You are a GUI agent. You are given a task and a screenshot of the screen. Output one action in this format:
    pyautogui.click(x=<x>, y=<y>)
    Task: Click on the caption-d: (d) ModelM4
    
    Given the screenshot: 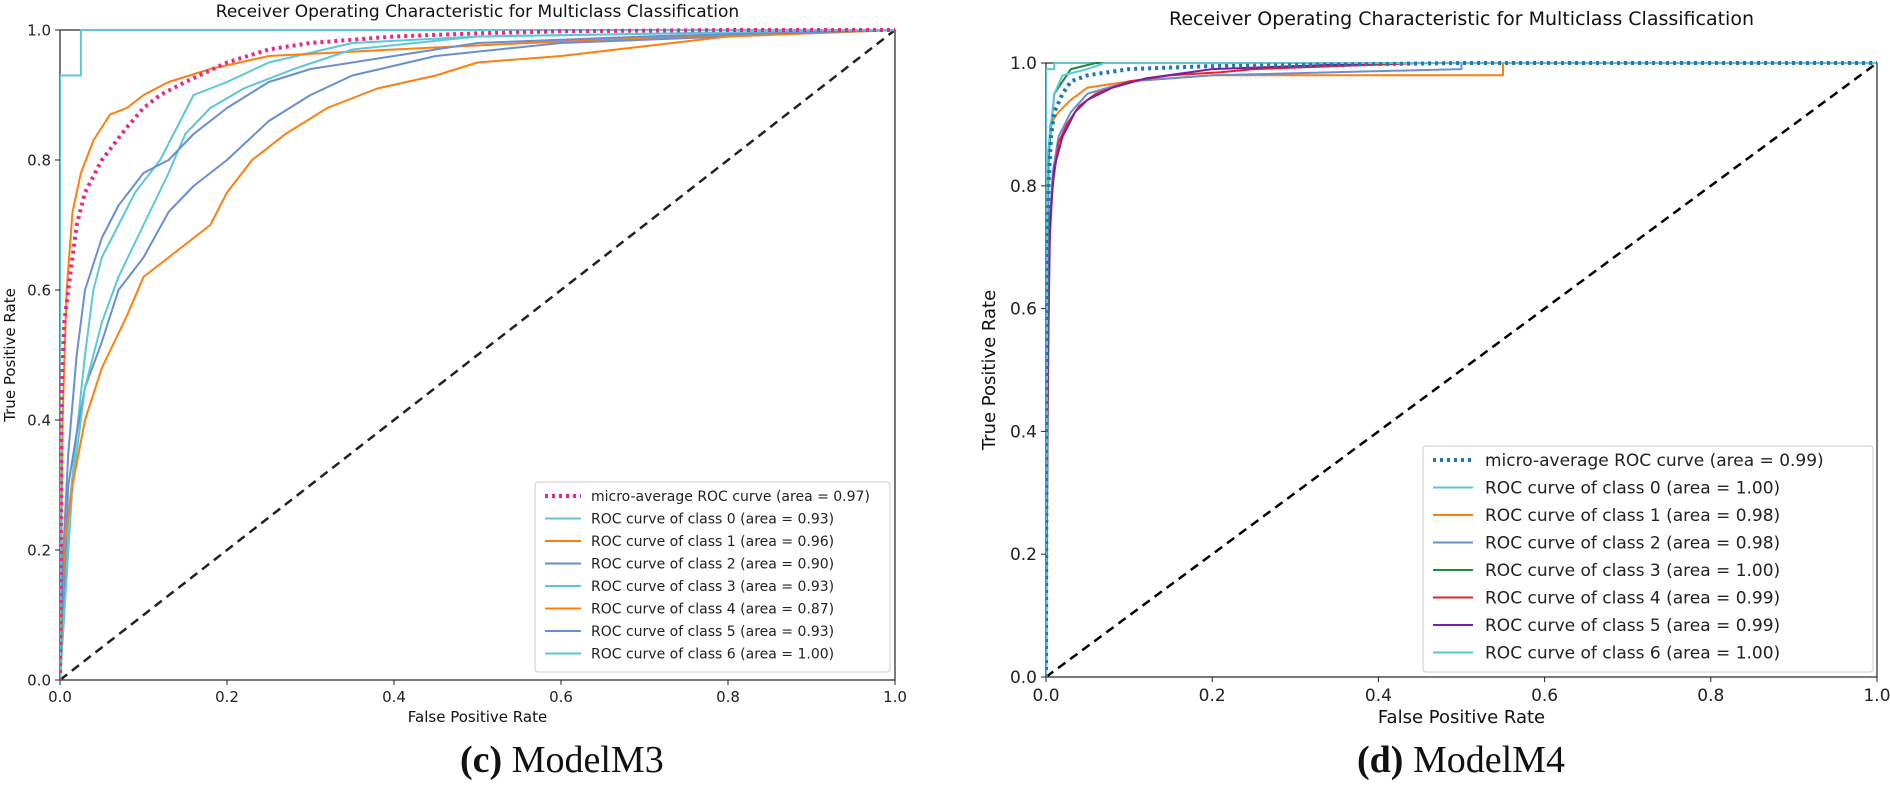 What is the action you would take?
    pyautogui.click(x=1461, y=760)
    